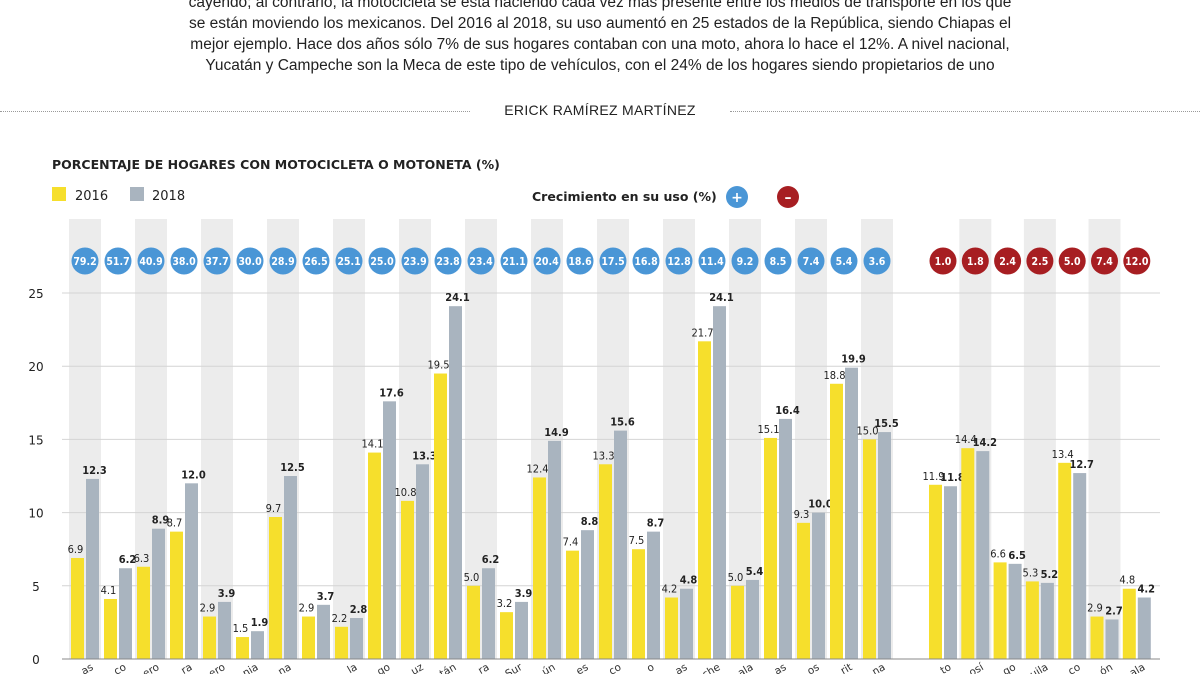 This screenshot has width=1200, height=674. I want to click on value-label-2016: 9.7, so click(274, 508).